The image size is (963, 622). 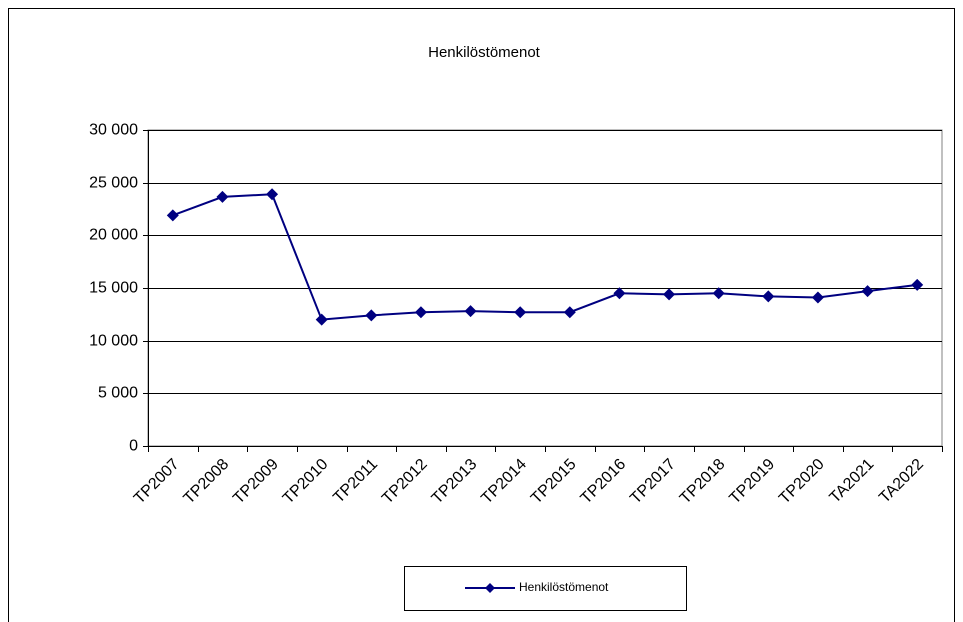 What do you see at coordinates (133, 446) in the screenshot?
I see `y-tick-label: 0` at bounding box center [133, 446].